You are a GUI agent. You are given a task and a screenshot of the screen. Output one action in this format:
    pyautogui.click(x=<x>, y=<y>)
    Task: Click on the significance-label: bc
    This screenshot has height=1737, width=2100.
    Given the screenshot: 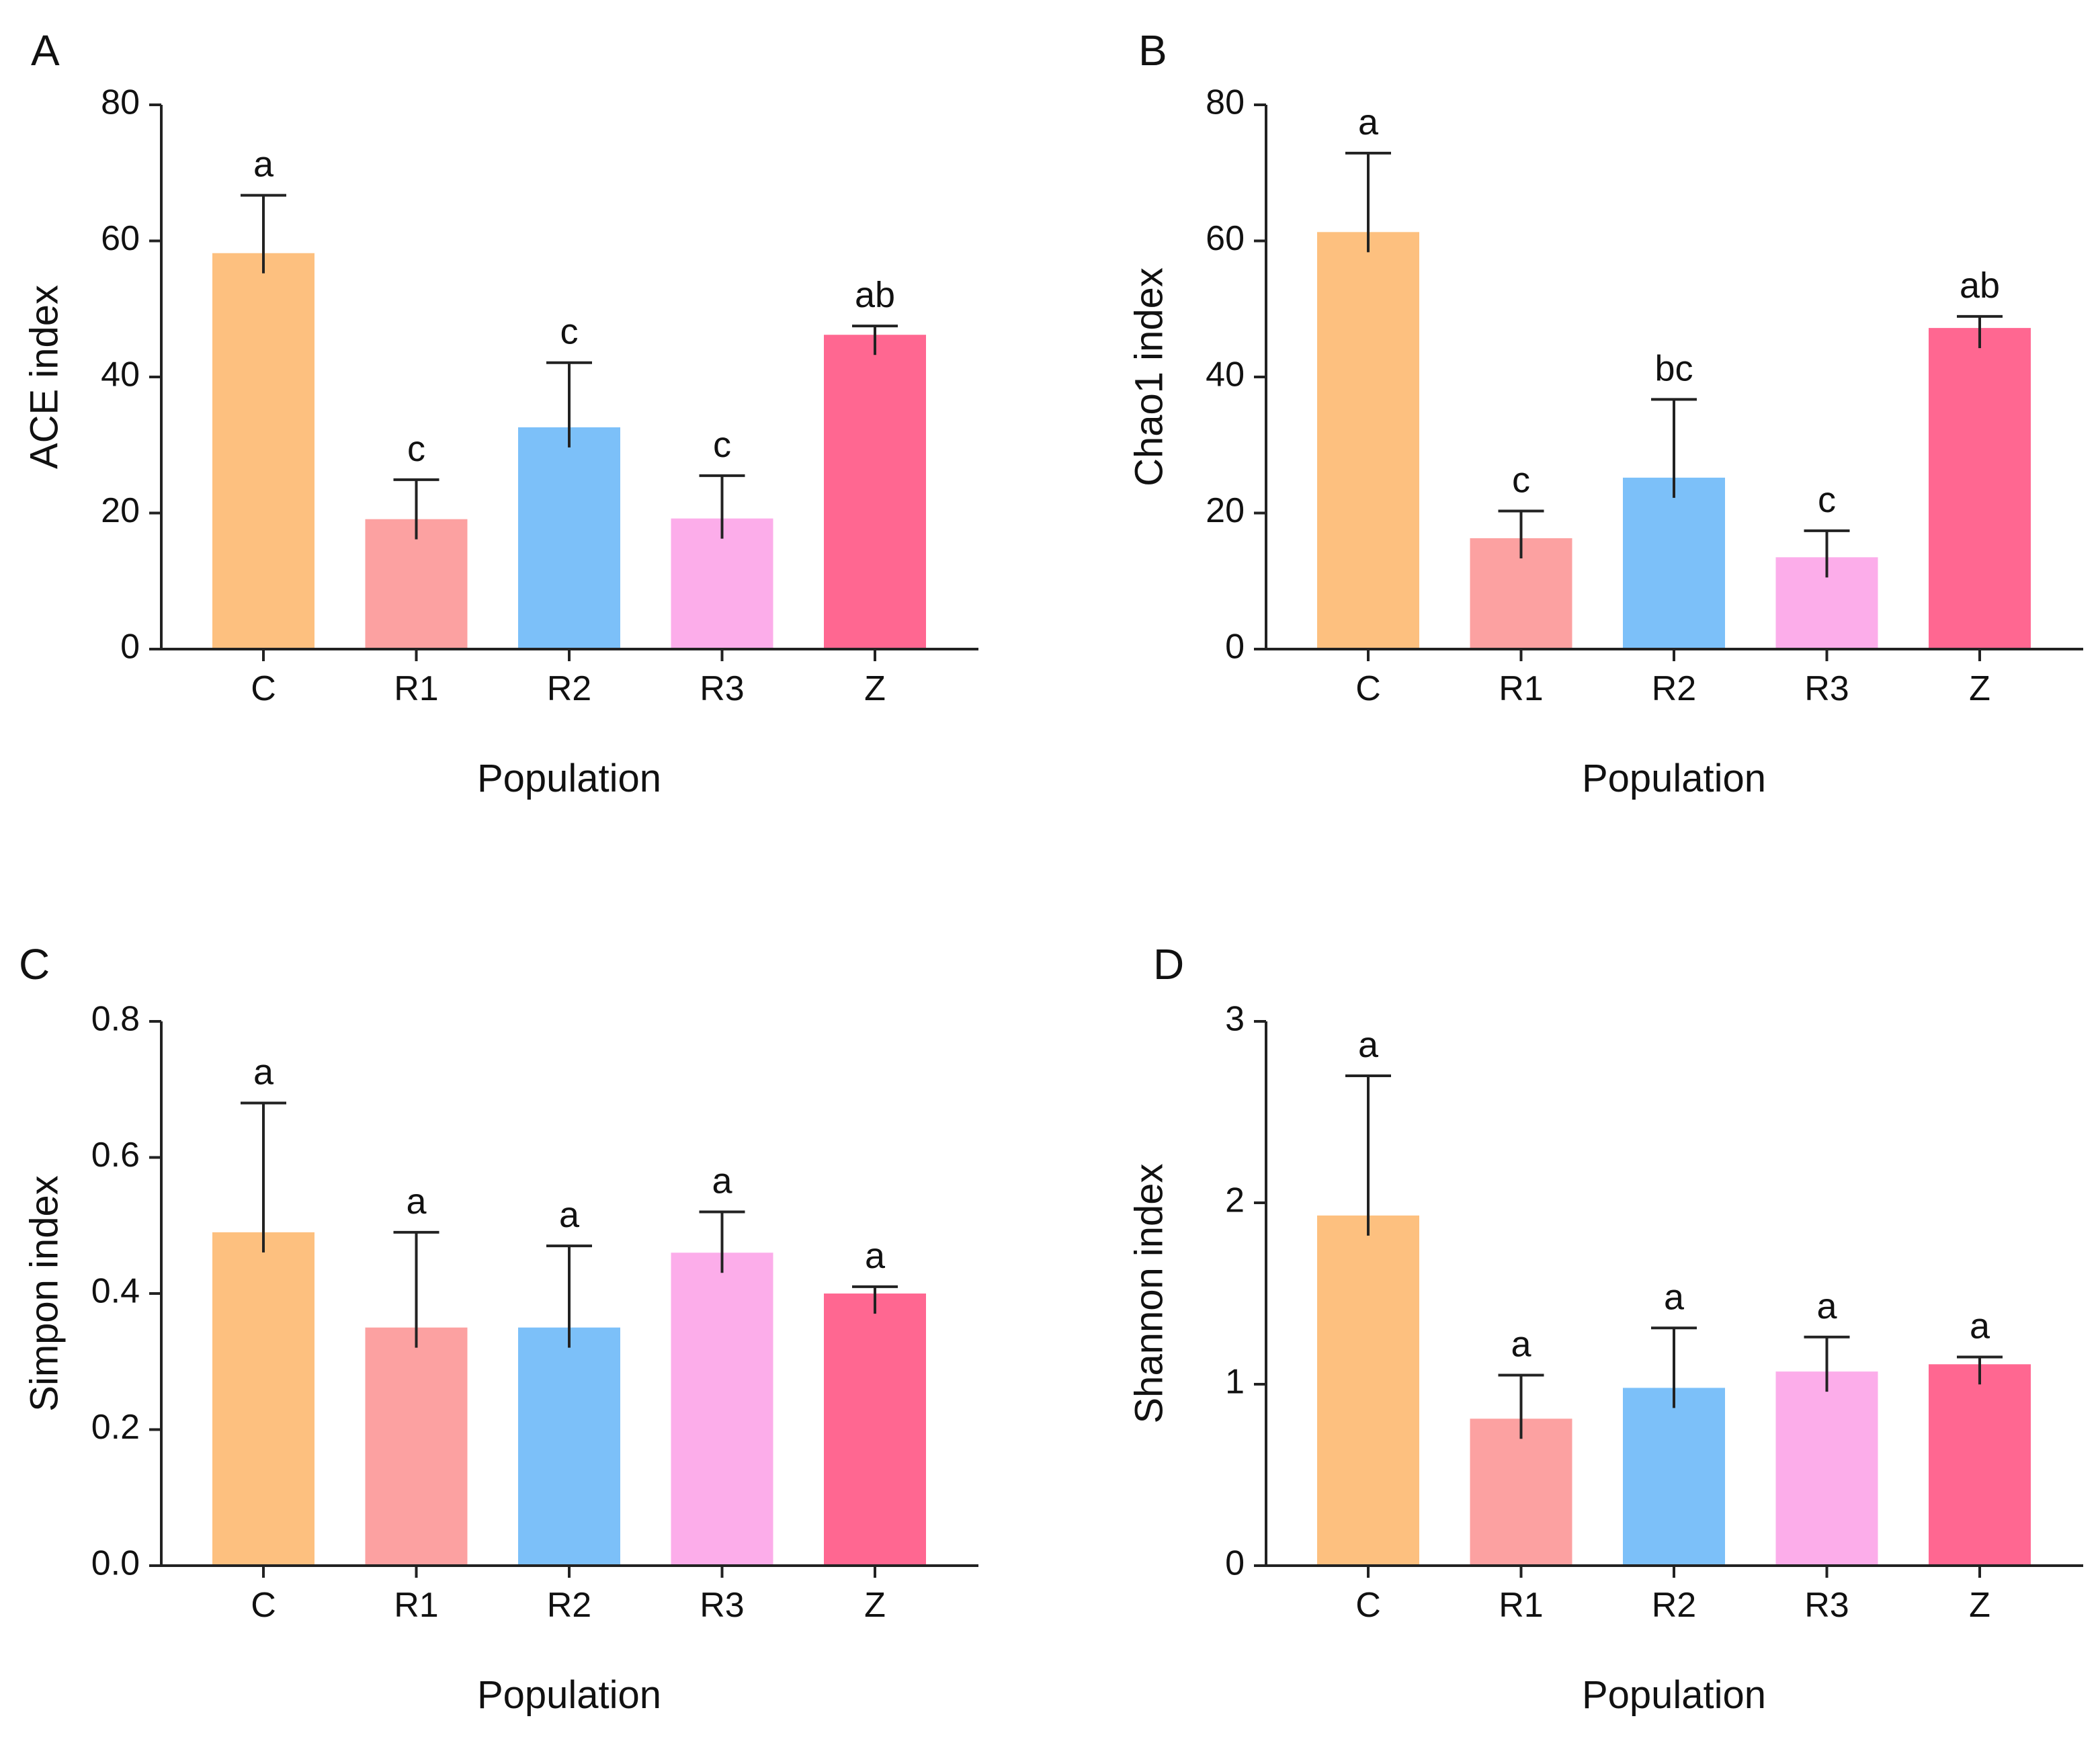 What is the action you would take?
    pyautogui.click(x=1674, y=368)
    